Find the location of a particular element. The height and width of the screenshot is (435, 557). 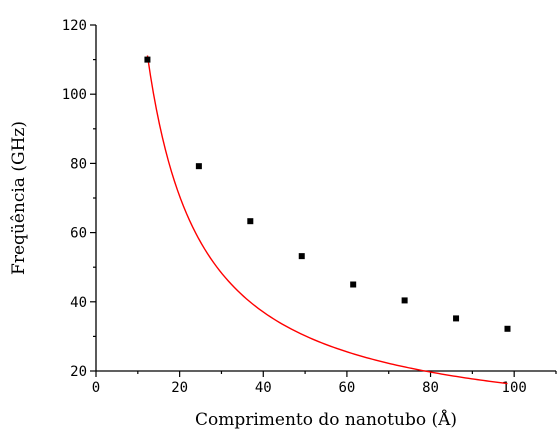

y-tick-label: 60 is located at coordinates (78, 234).